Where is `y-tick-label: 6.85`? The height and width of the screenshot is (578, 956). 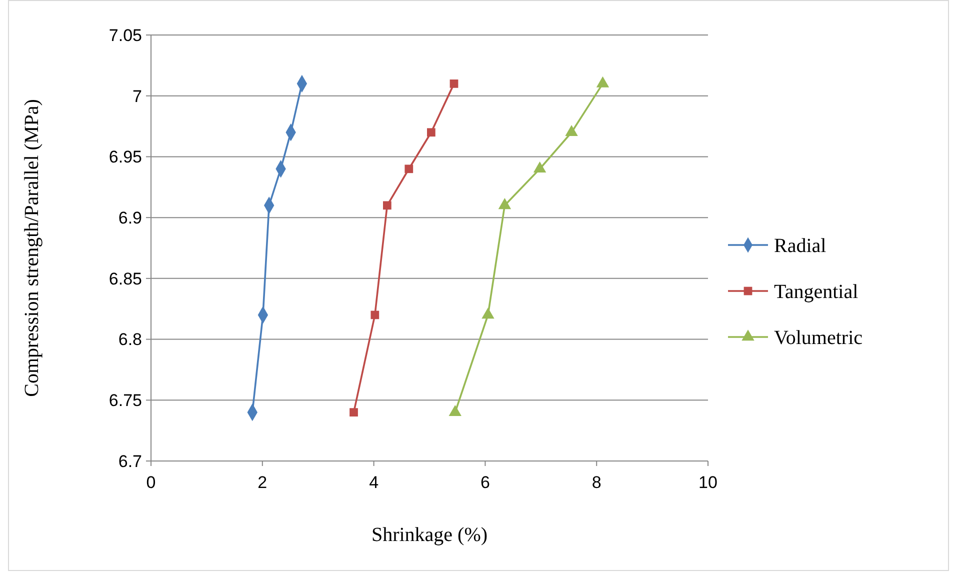 y-tick-label: 6.85 is located at coordinates (125, 278).